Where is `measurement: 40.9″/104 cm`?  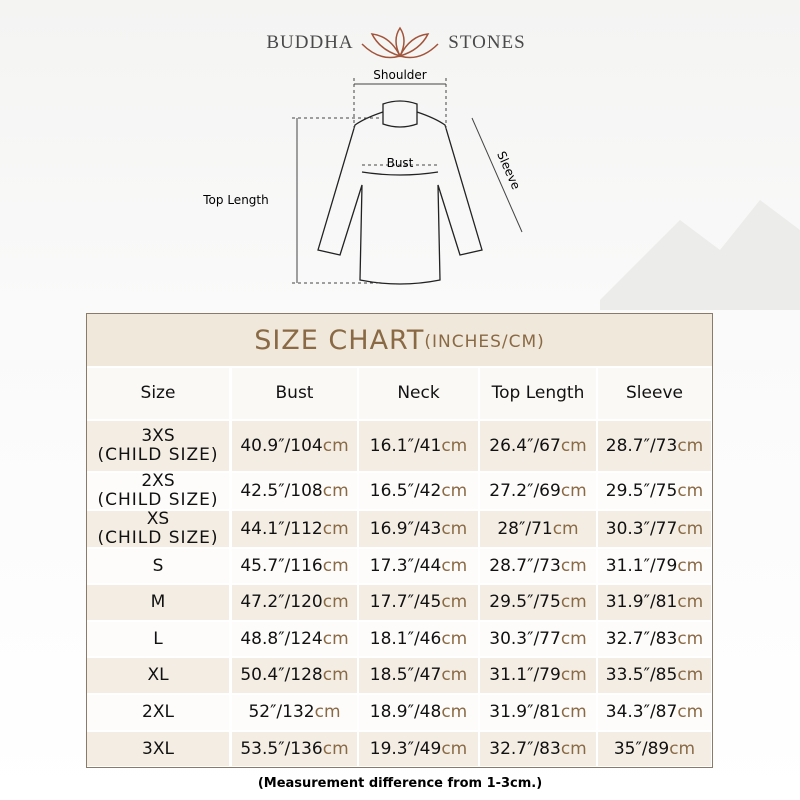 measurement: 40.9″/104 cm is located at coordinates (294, 445).